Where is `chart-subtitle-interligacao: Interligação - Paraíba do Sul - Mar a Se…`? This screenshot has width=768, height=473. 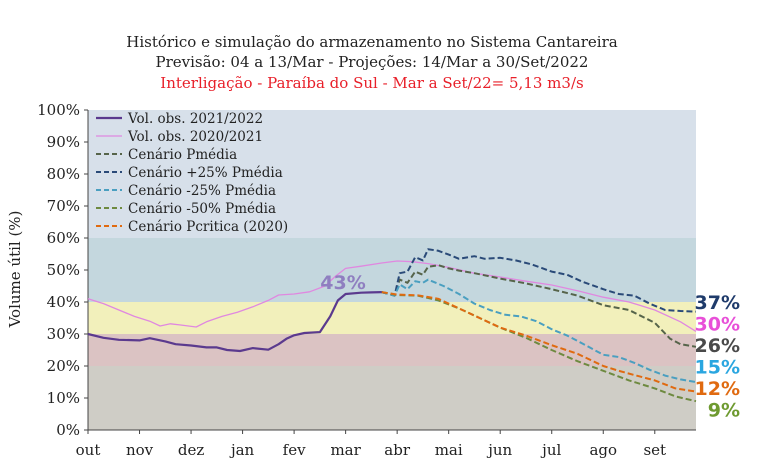 chart-subtitle-interligacao: Interligação - Paraíba do Sul - Mar a Se… is located at coordinates (371, 83).